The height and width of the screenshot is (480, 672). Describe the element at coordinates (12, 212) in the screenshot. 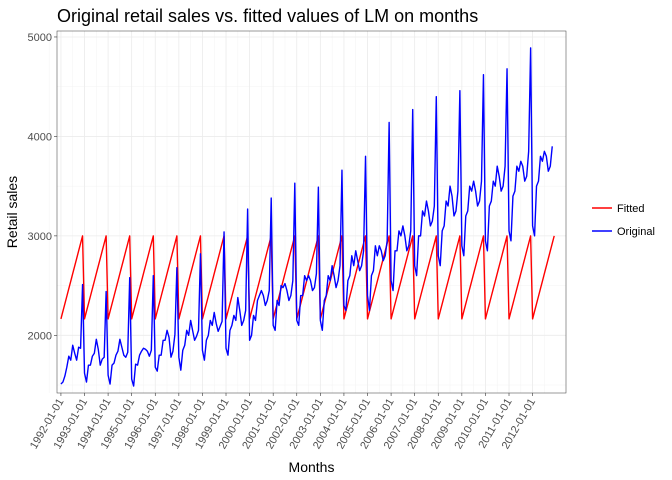

I see `y-axis-title: Retail sales` at that location.